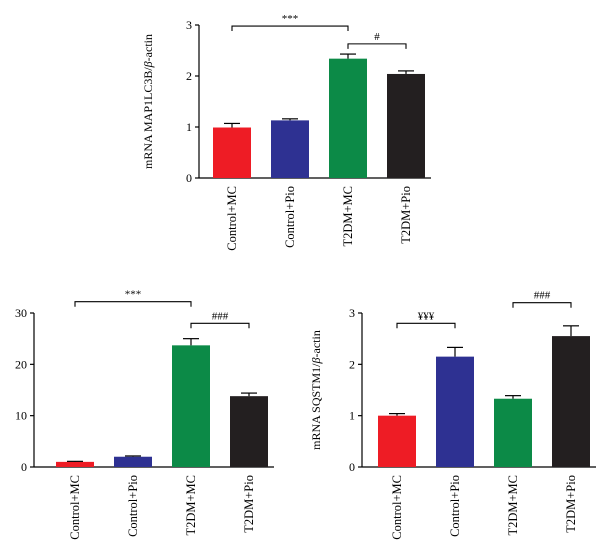 The width and height of the screenshot is (600, 548). Describe the element at coordinates (377, 37) in the screenshot. I see `significance-label: #` at that location.